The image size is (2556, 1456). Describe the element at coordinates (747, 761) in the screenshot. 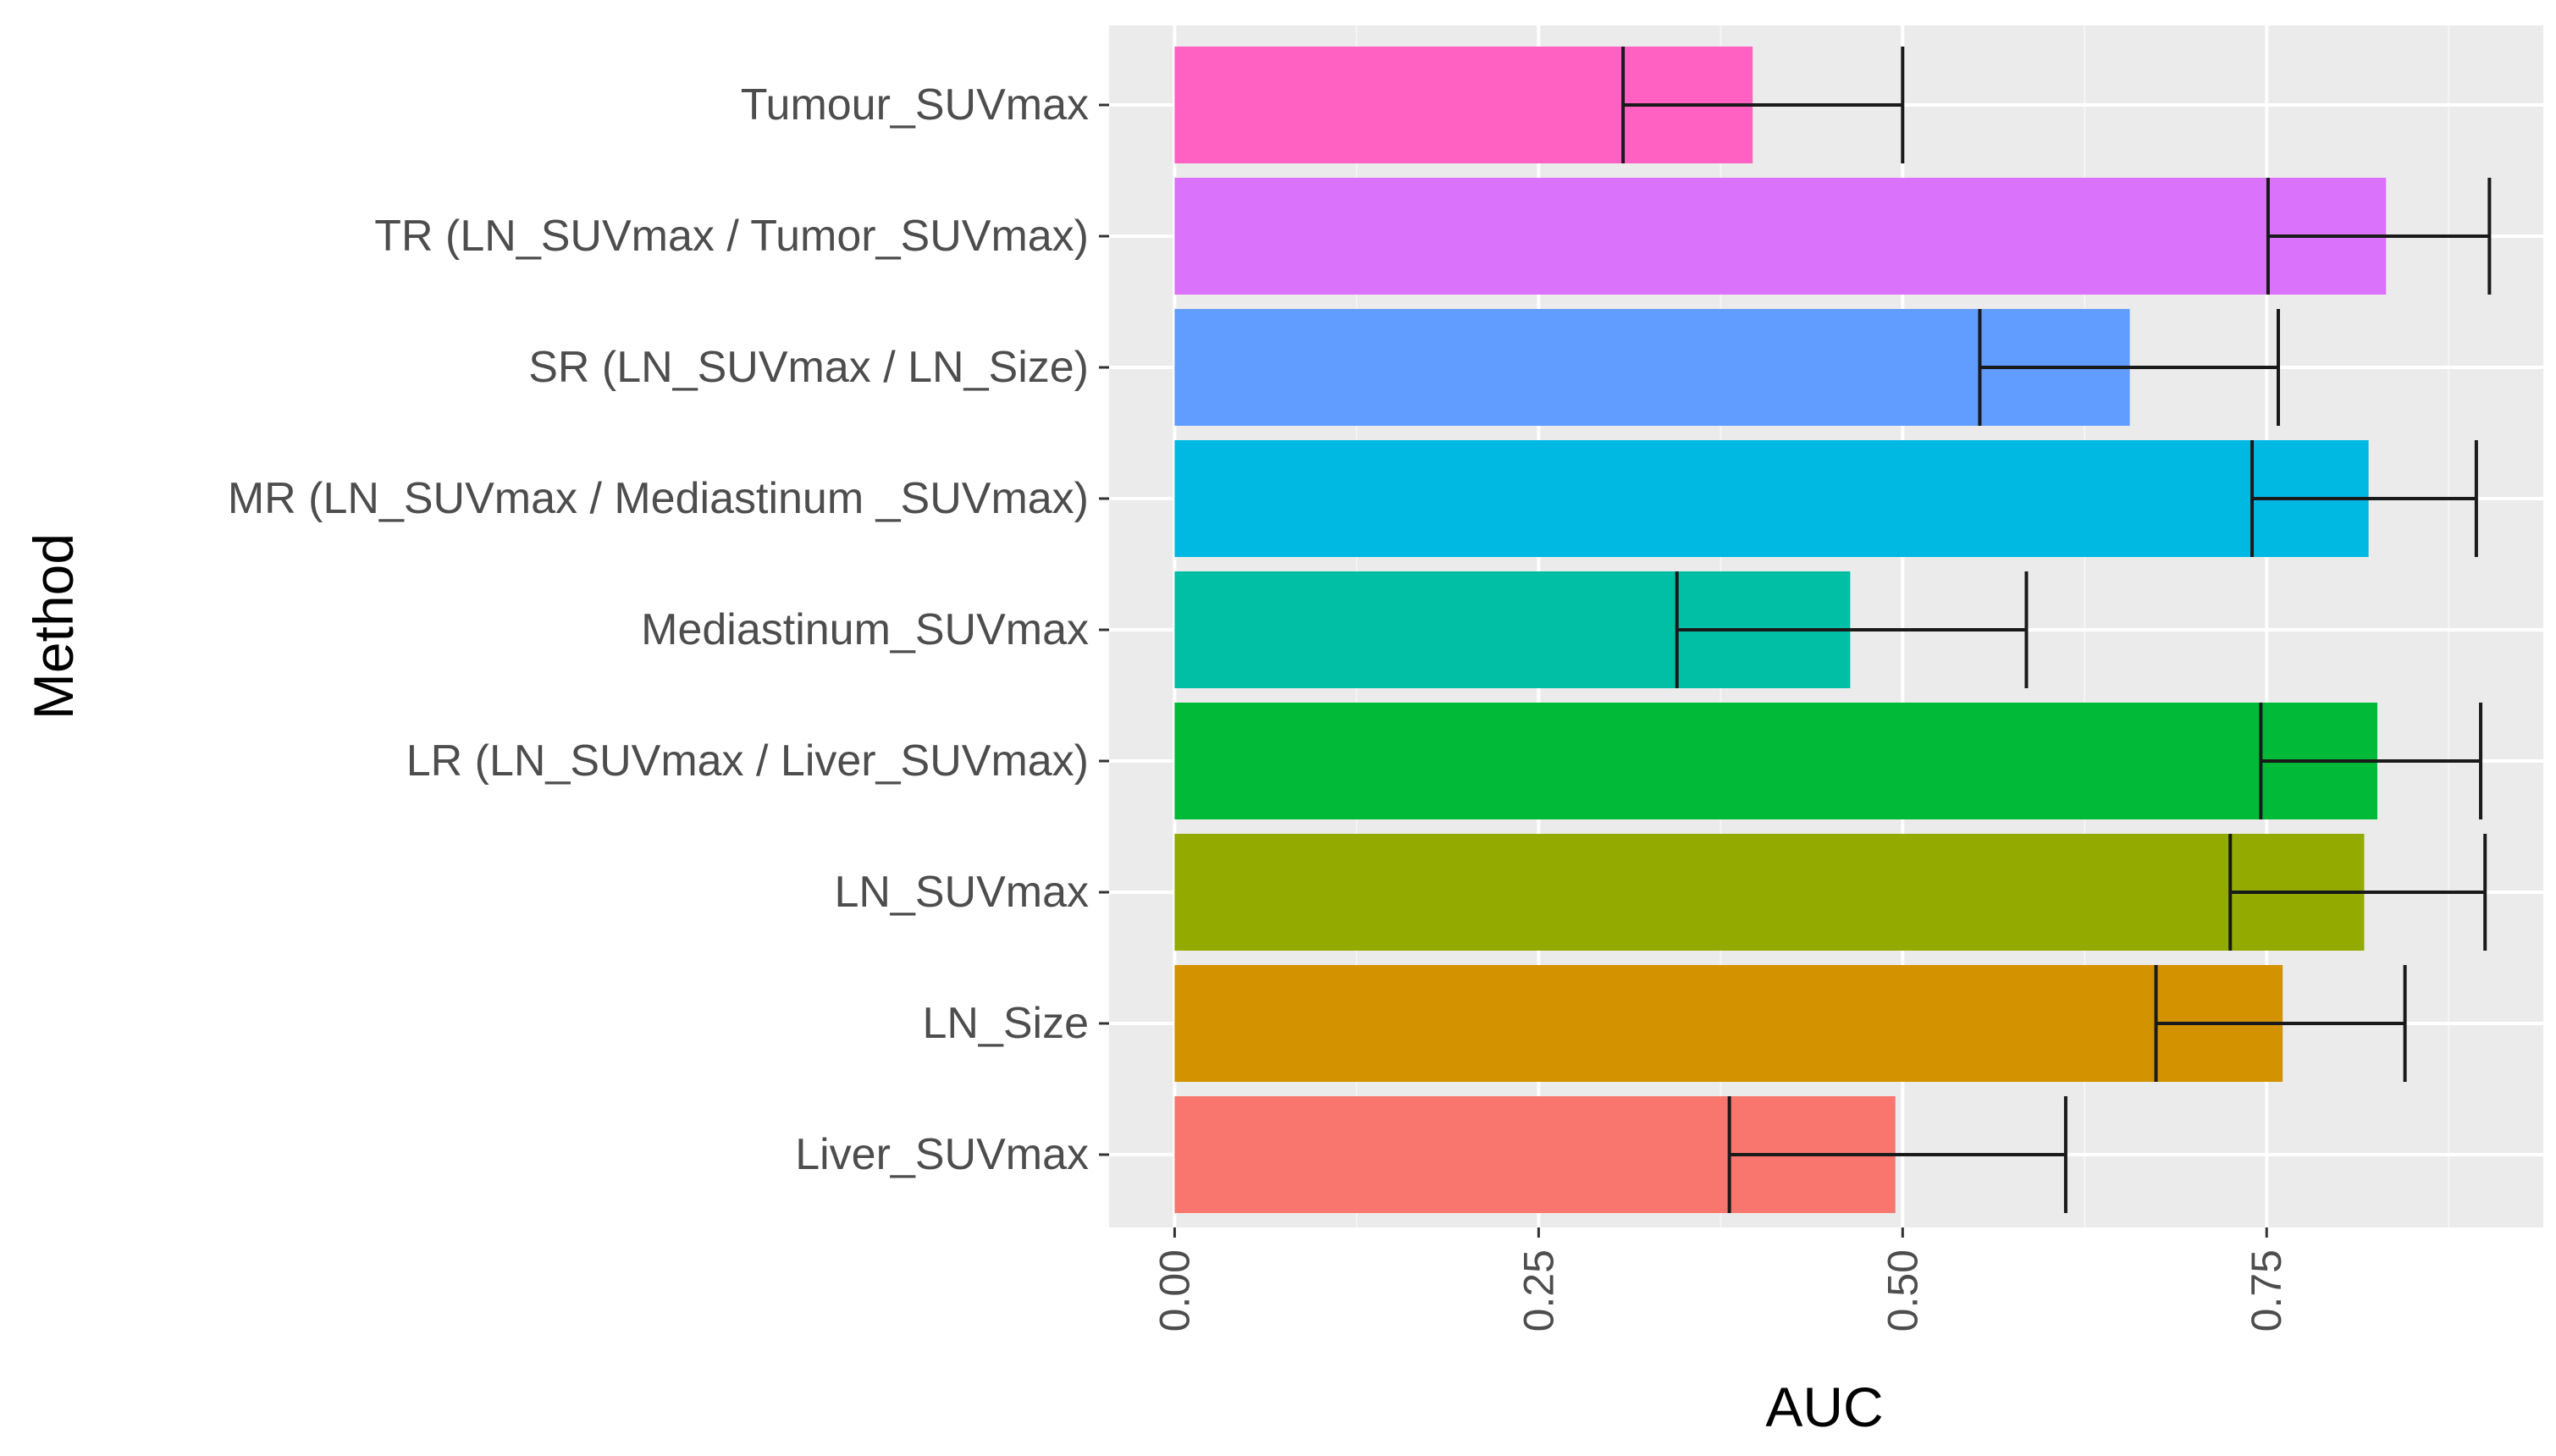

I see `y-tick-label: LR (LN_SUVmax / Liver_SUVmax)` at that location.